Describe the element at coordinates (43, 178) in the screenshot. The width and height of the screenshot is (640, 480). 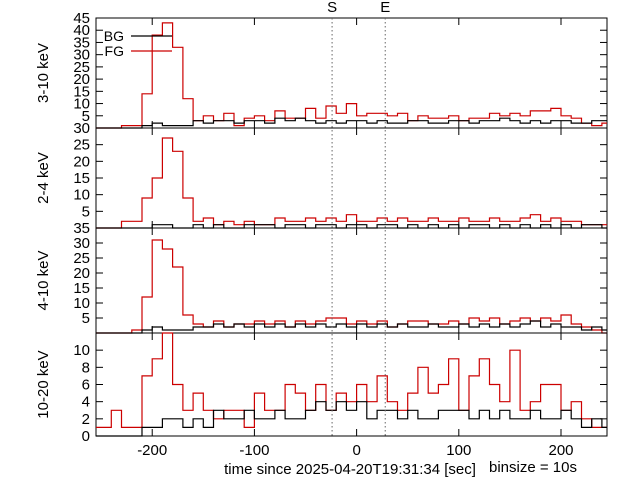
I see `y-axis-title: 2-4 keV` at that location.